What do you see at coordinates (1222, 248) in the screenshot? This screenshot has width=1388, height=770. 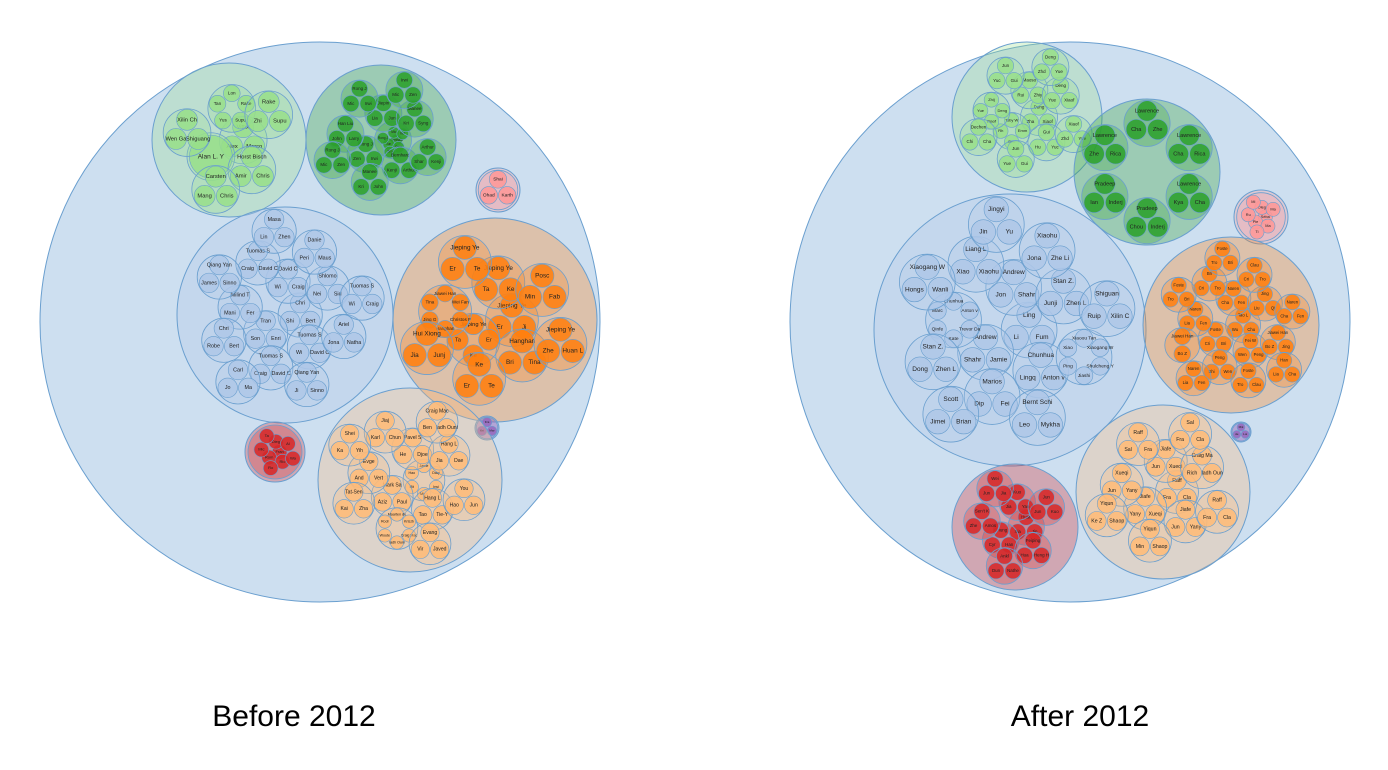 I see `node-label: Foste` at bounding box center [1222, 248].